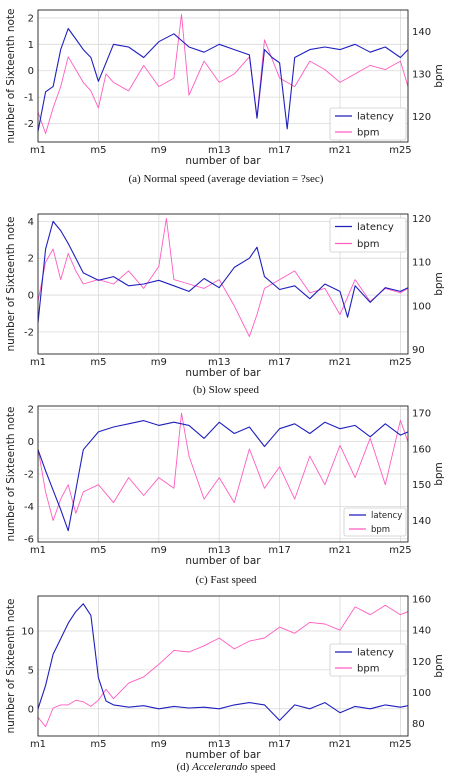 This screenshot has width=452, height=778. I want to click on y2-tick-label: 90, so click(418, 350).